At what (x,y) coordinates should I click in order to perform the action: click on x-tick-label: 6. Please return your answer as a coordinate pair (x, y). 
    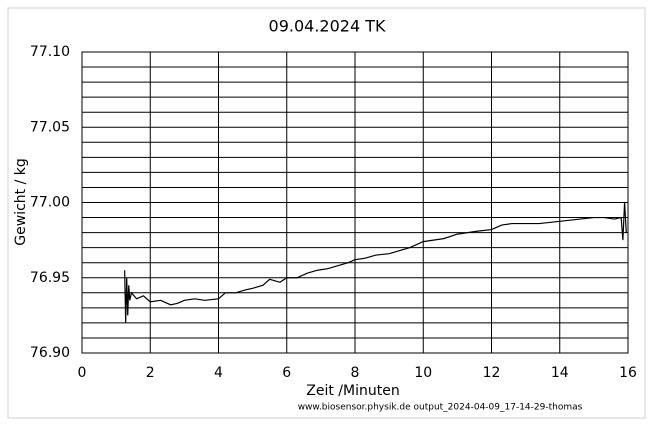
    Looking at the image, I should click on (286, 373).